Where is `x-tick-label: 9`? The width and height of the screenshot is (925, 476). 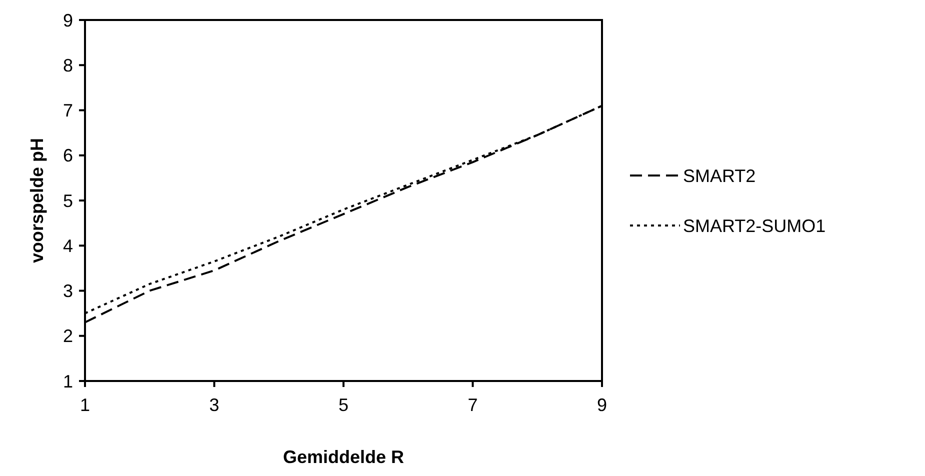 x-tick-label: 9 is located at coordinates (602, 405).